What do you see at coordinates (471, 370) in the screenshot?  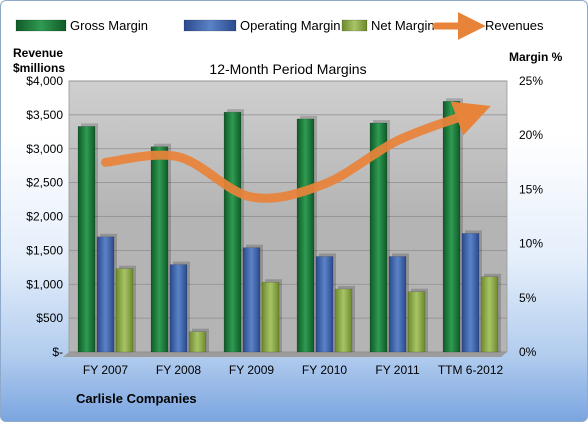 I see `x-category-label: TTM 6-2012` at bounding box center [471, 370].